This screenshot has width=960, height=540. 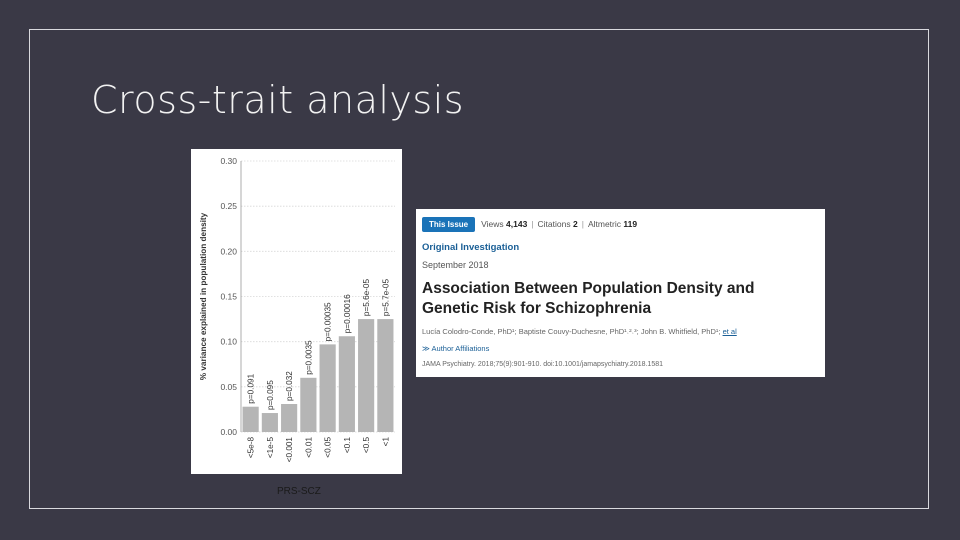 I want to click on article-date: September 2018, so click(x=455, y=265).